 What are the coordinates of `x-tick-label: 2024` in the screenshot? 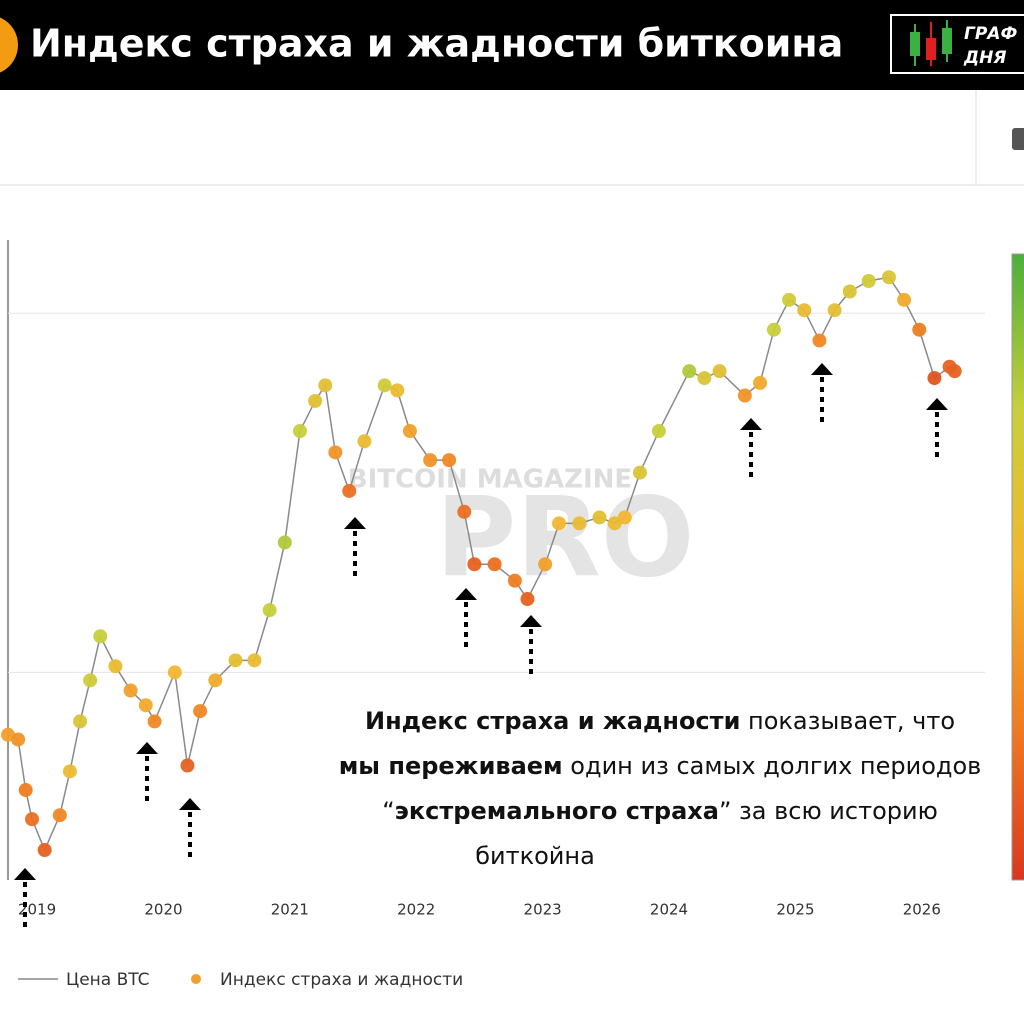 It's located at (669, 910).